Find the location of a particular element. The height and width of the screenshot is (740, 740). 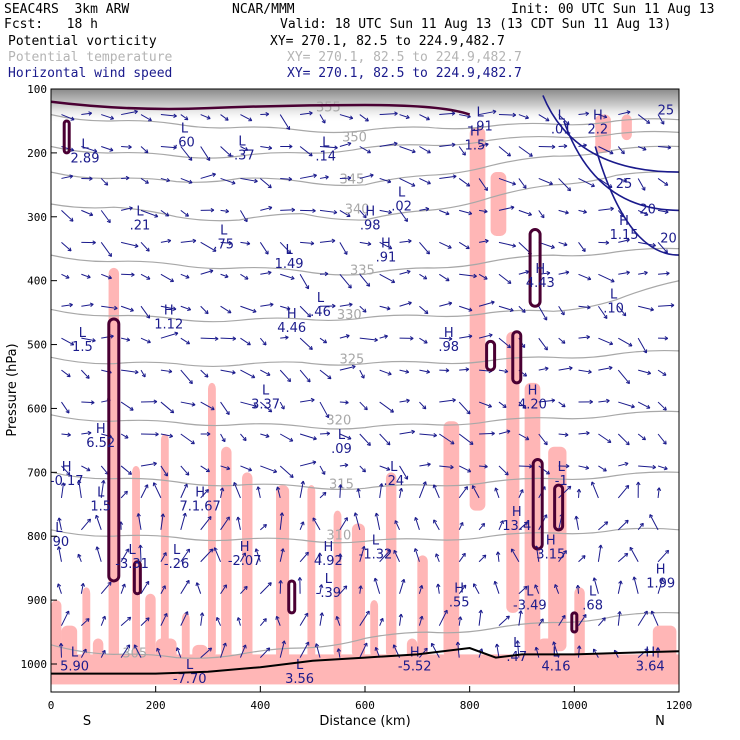

pv-extremum-value: 4.20 is located at coordinates (532, 404).